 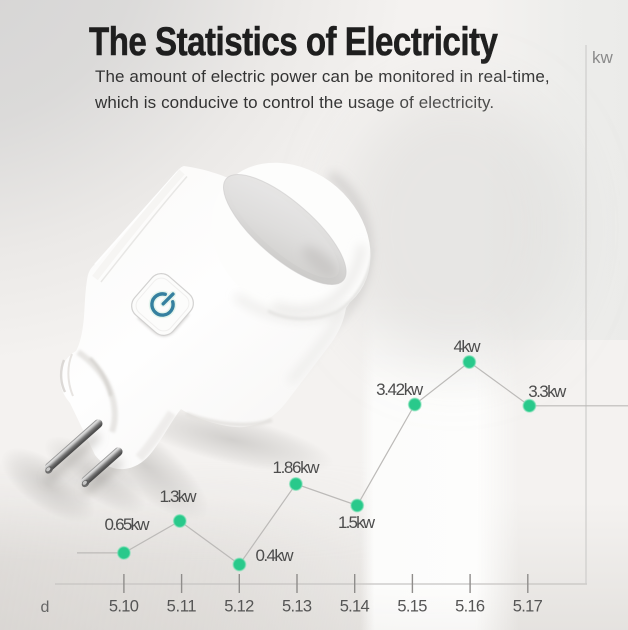 What do you see at coordinates (355, 607) in the screenshot?
I see `svg-text: 5.14` at bounding box center [355, 607].